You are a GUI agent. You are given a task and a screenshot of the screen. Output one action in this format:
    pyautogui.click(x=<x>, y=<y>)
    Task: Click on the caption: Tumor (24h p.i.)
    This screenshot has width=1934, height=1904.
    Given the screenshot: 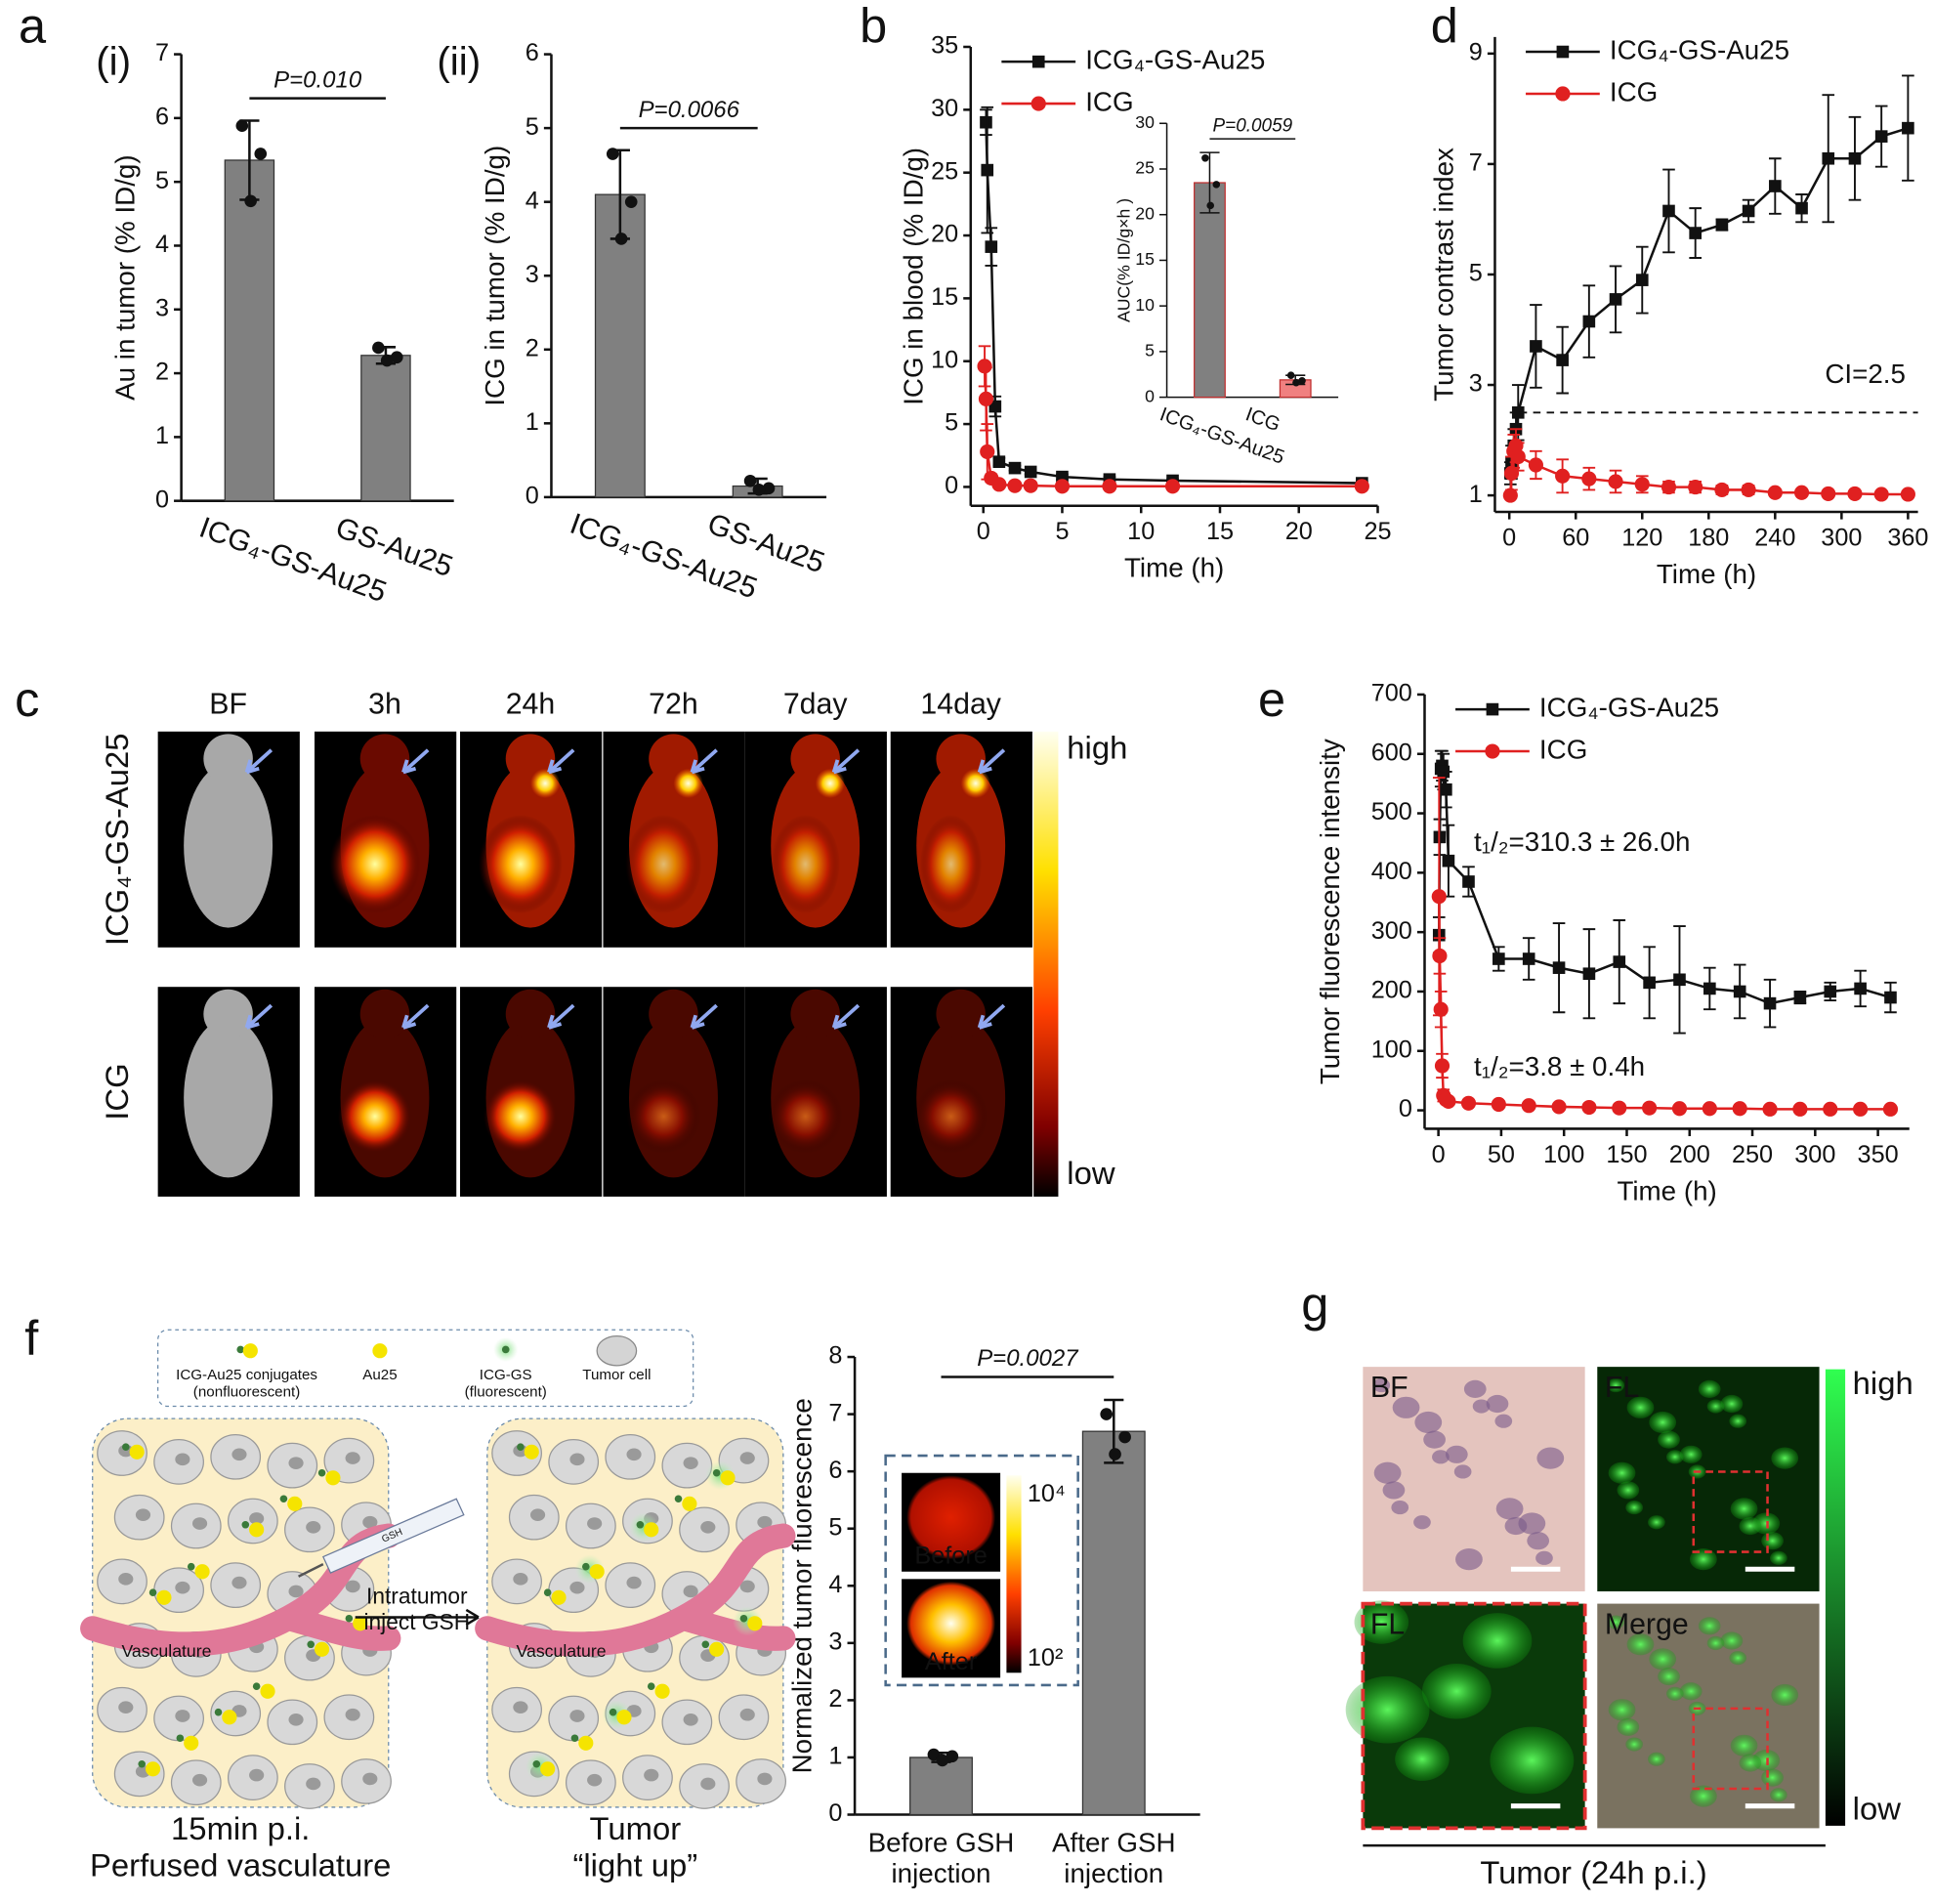 What is the action you would take?
    pyautogui.click(x=1593, y=1872)
    